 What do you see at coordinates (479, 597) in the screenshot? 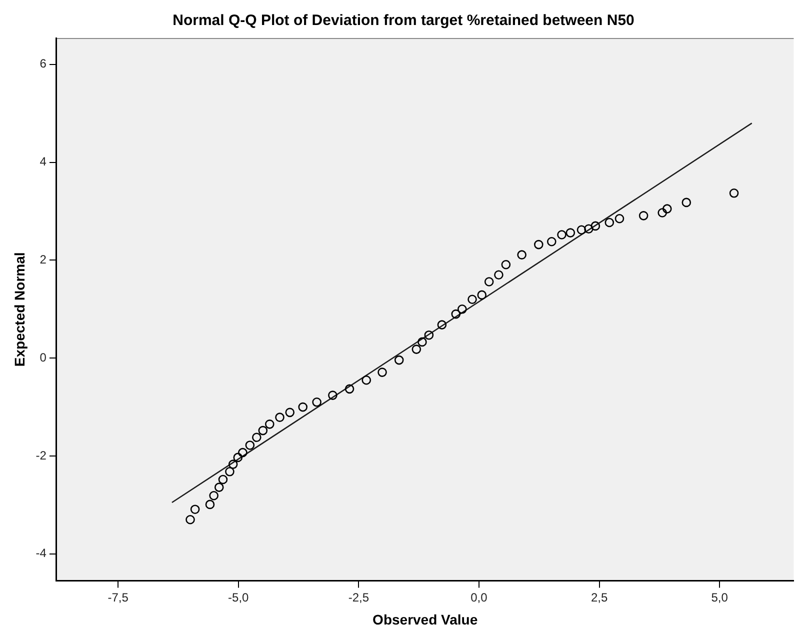
I see `x-tick-label: 0,0` at bounding box center [479, 597].